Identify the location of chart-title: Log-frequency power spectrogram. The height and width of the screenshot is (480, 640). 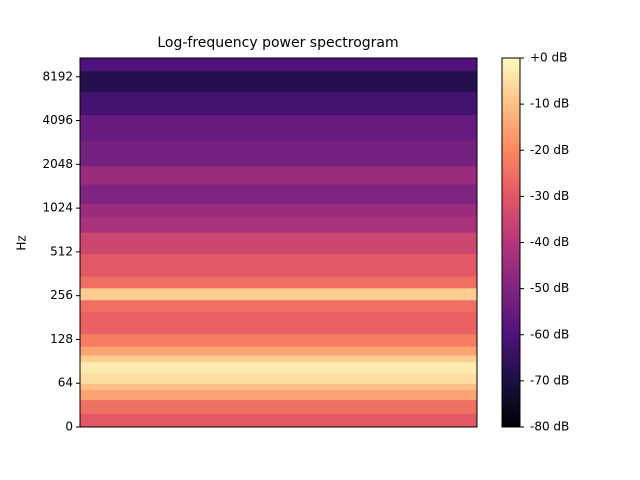
(277, 43).